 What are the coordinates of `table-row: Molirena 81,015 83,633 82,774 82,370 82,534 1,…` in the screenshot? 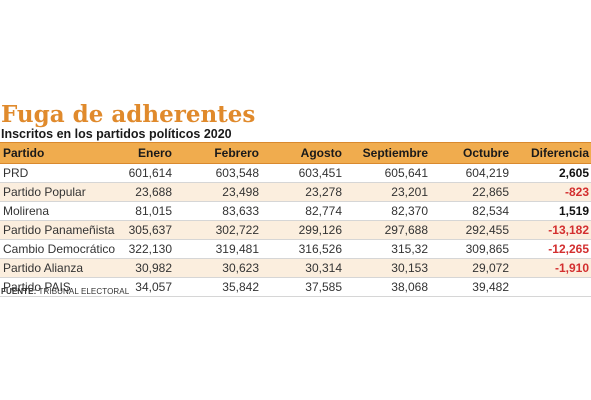 It's located at (295, 211).